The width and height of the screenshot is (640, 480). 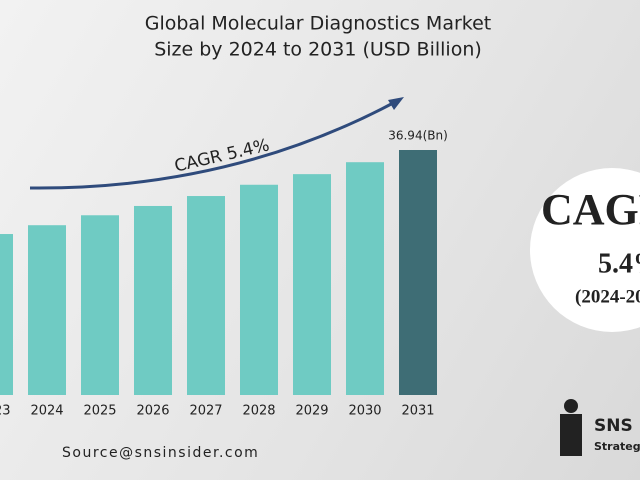 I want to click on annotation: CAGR 5.4%, so click(x=222, y=155).